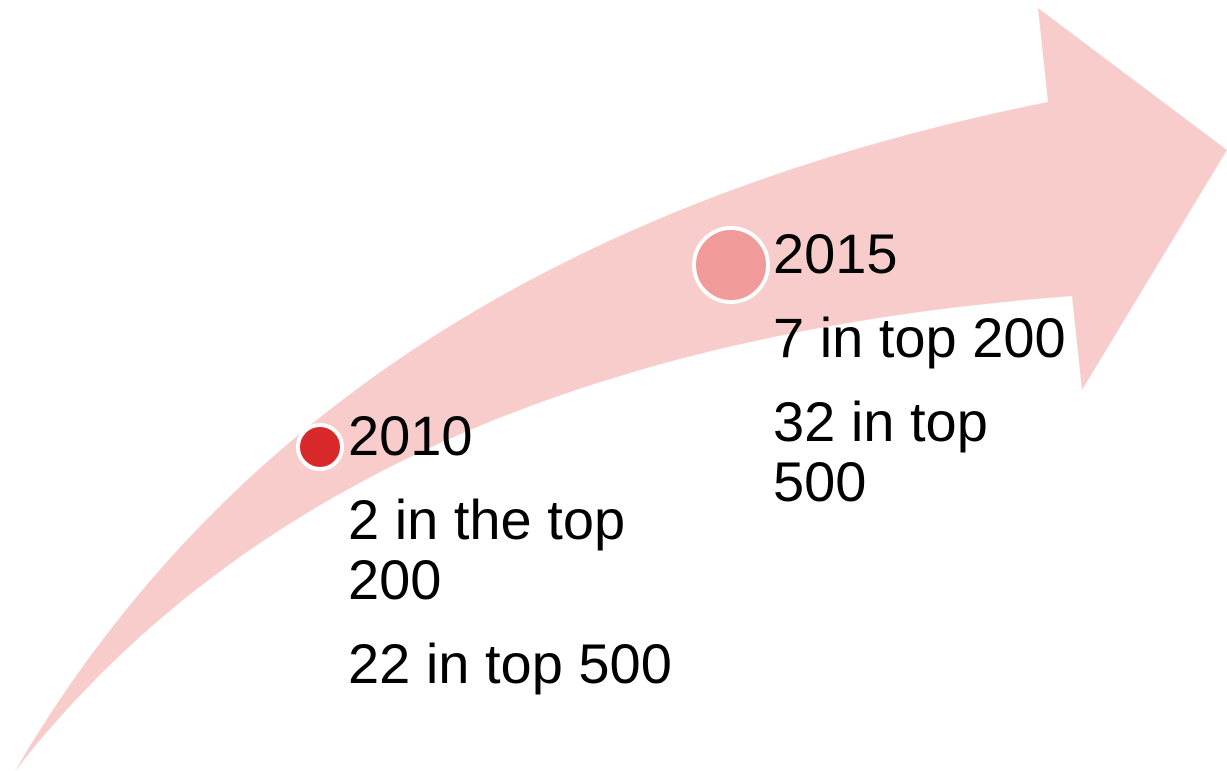  I want to click on milestone-text: 2015 7 in top 200 32 in top 500, so click(943, 380).